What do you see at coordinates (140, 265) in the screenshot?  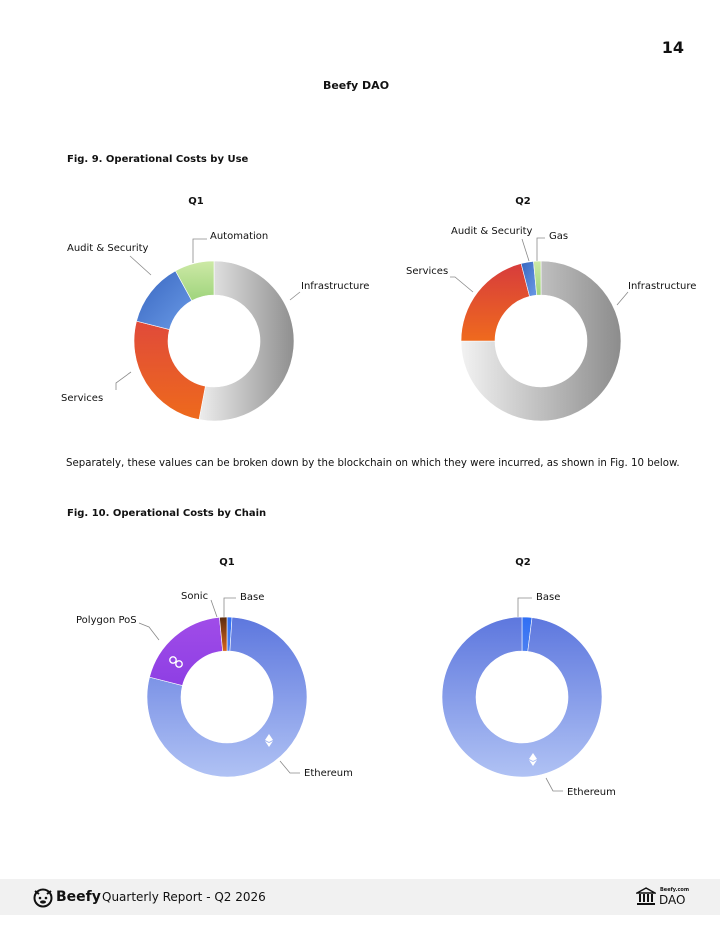 I see `leader-audit-q1` at bounding box center [140, 265].